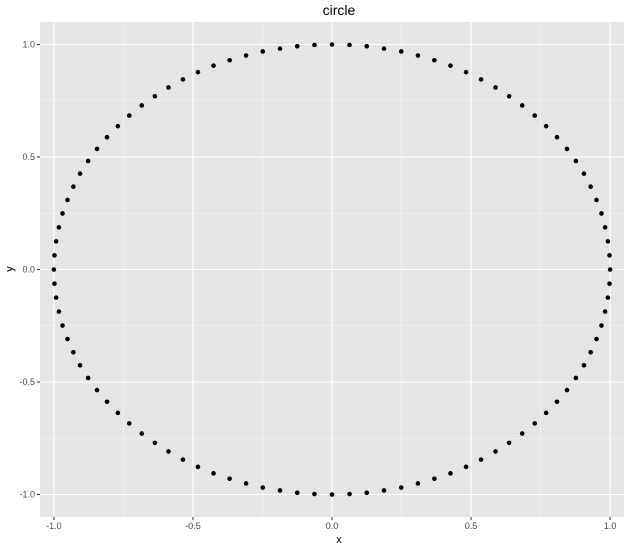 This screenshot has width=644, height=549. I want to click on x-axis: -1.0 -0.5 0.0 0.5 1.0, so click(331, 524).